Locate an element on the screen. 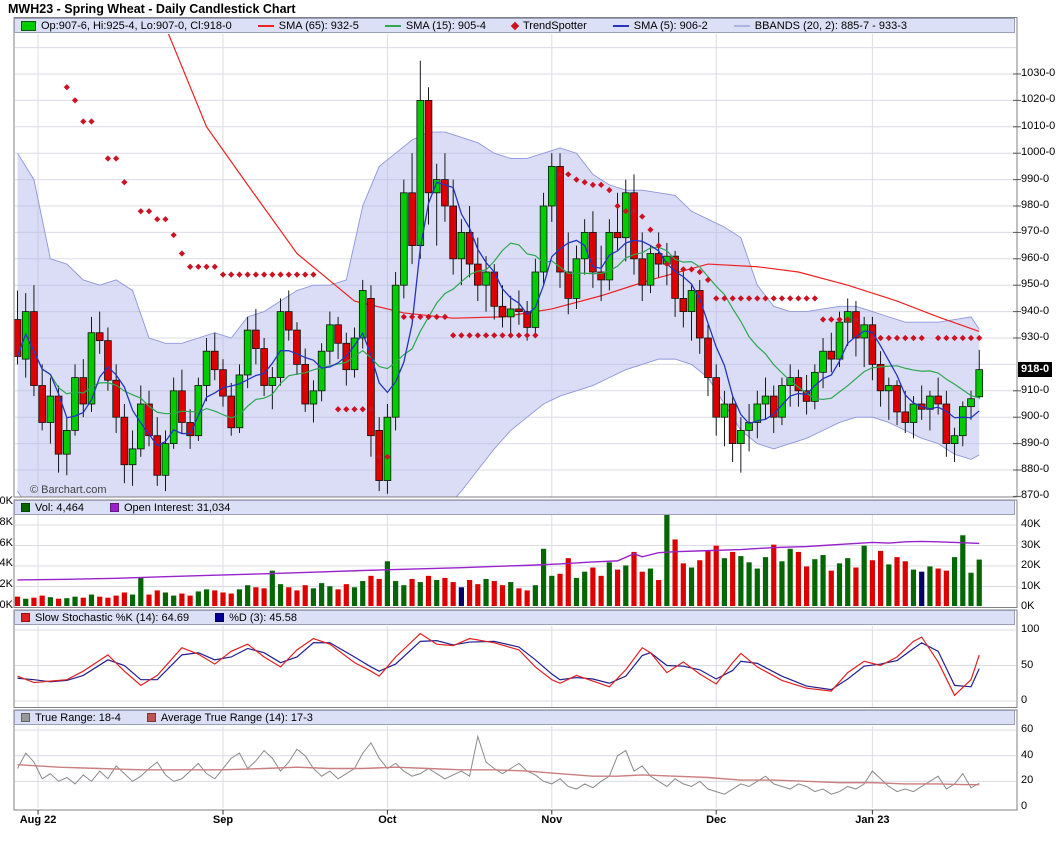  legend-item: BBANDS (20, 2): 885-7 - 933-3 is located at coordinates (820, 26).